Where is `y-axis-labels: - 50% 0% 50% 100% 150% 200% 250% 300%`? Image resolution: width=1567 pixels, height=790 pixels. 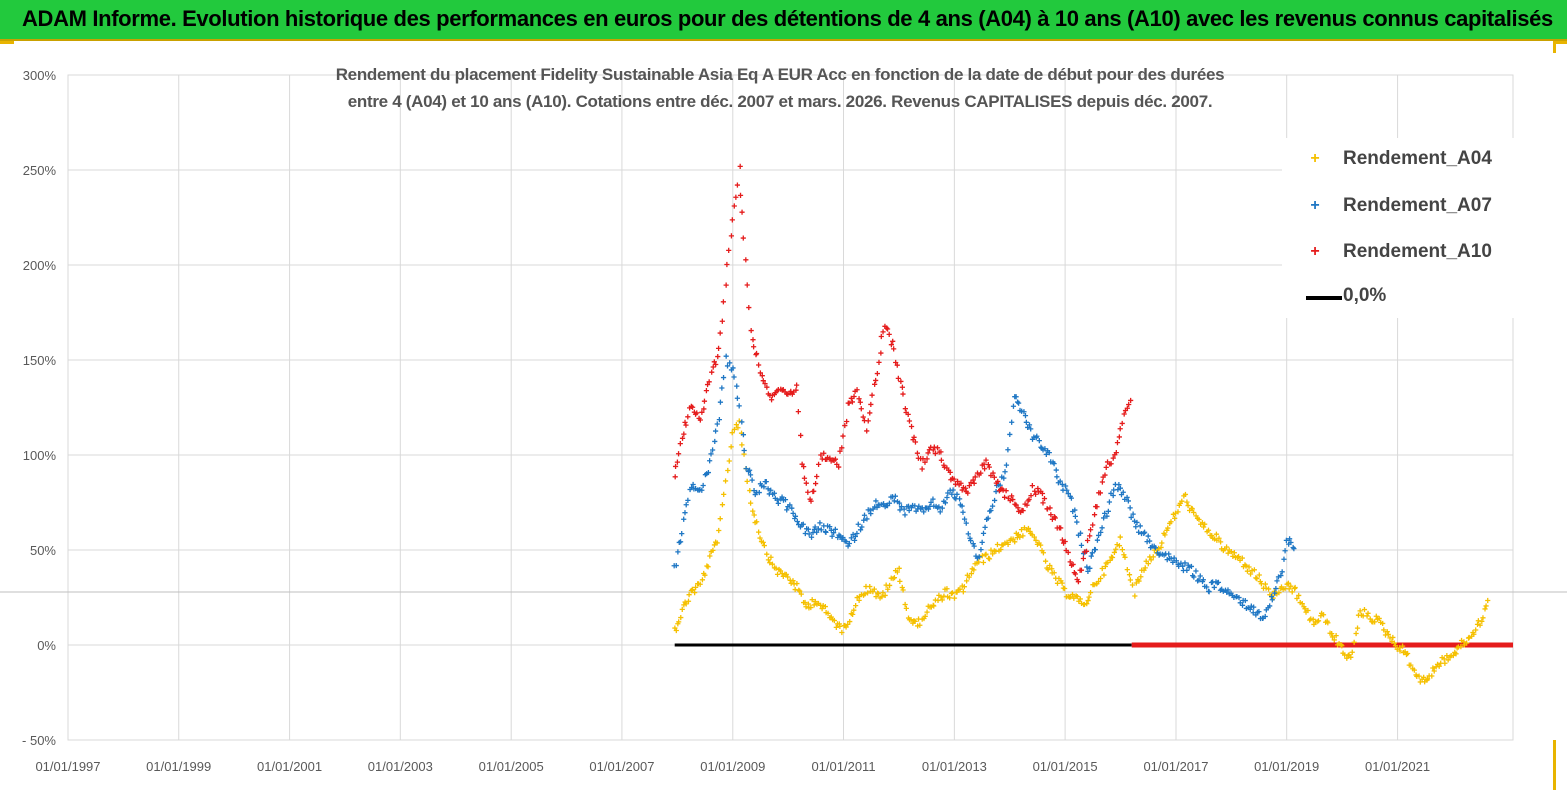
y-axis-labels: - 50% 0% 50% 100% 150% 200% 250% 300% is located at coordinates (39, 408).